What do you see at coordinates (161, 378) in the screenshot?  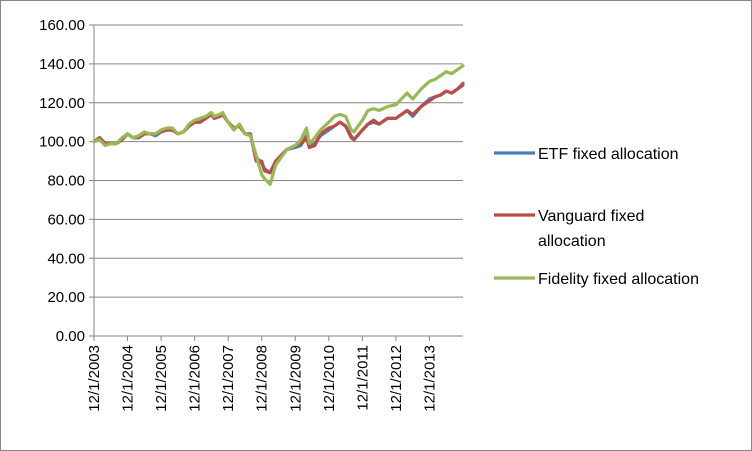 I see `x-tick-label: 12/1/2005` at bounding box center [161, 378].